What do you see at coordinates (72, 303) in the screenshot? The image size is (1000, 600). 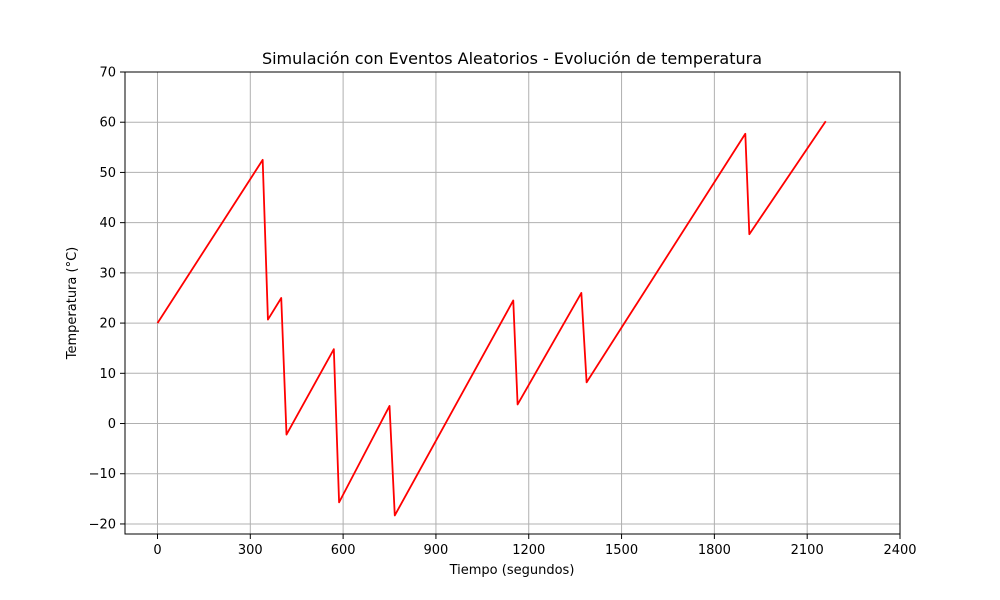 I see `y-axis-label: Temperatura (°C)` at bounding box center [72, 303].